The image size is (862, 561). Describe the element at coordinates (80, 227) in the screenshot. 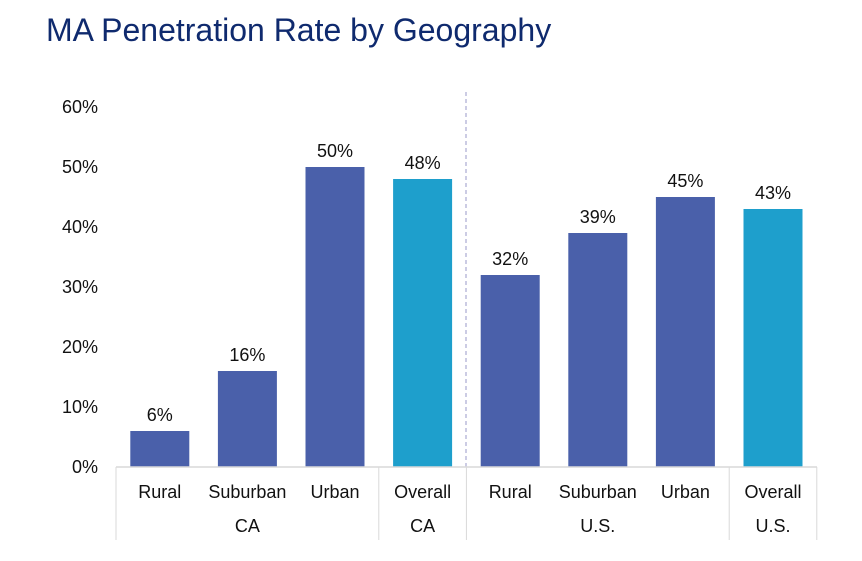

I see `y-tick-label: 40%` at that location.